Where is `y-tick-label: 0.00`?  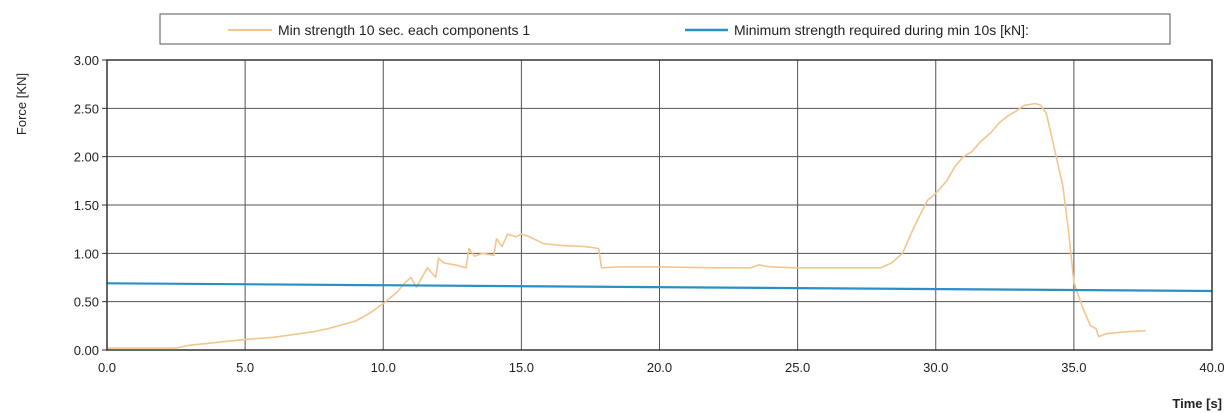 y-tick-label: 0.00 is located at coordinates (86, 350).